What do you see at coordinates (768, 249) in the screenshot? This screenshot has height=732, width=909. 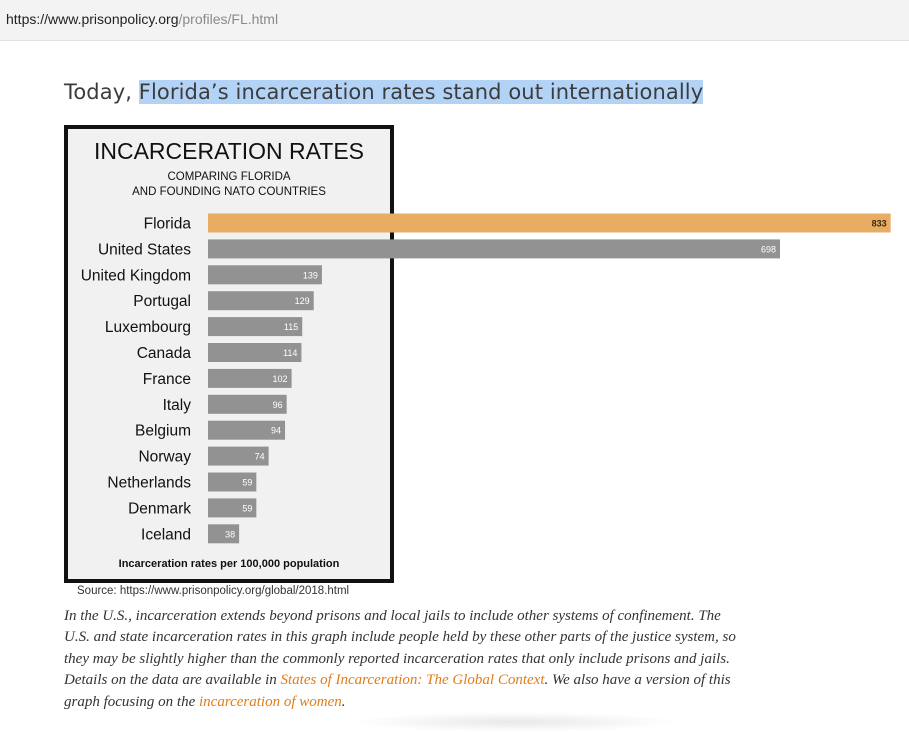 I see `value-label-united-states: 698` at bounding box center [768, 249].